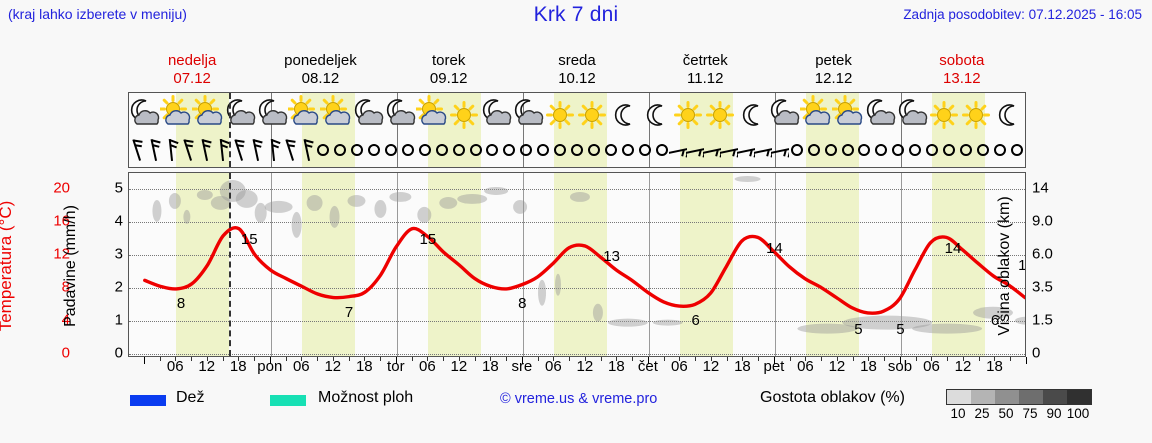  What do you see at coordinates (962, 60) in the screenshot?
I see `day-name: sobota` at bounding box center [962, 60].